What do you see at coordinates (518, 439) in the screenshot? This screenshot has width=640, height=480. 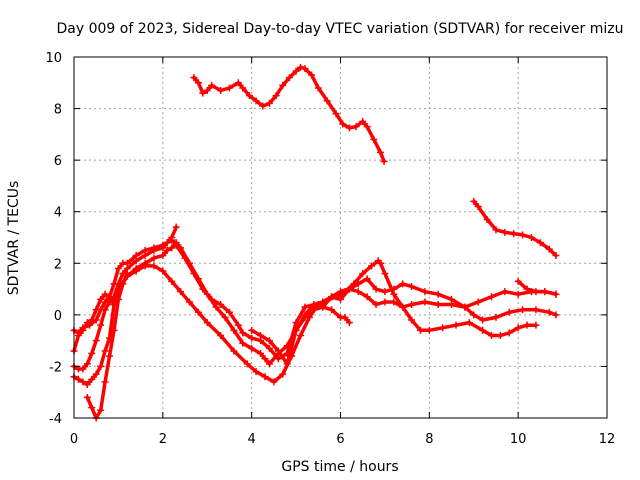 I see `x-tick-label: 10` at bounding box center [518, 439].